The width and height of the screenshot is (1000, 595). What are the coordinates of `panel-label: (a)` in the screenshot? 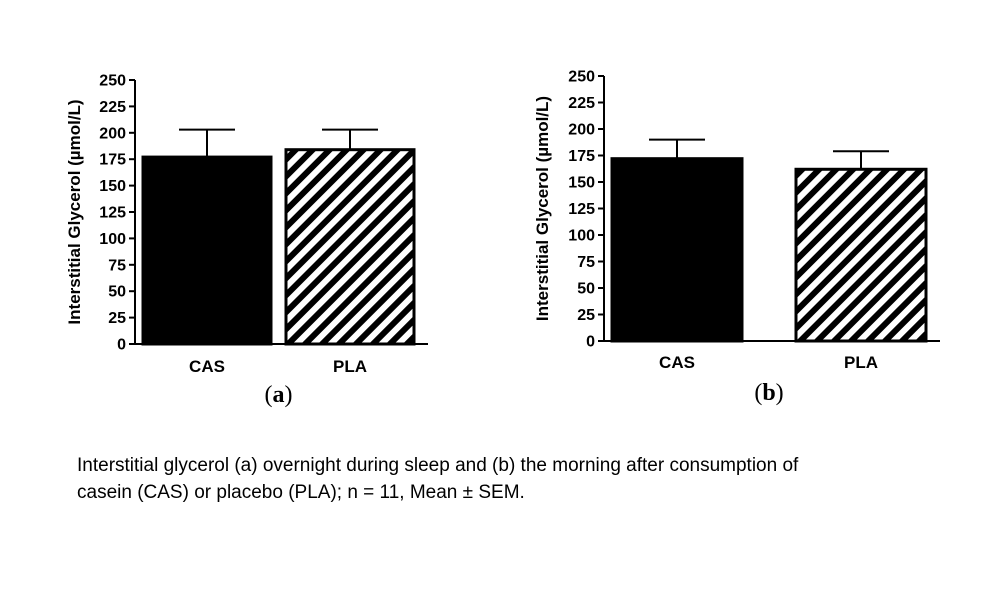 It's located at (279, 395).